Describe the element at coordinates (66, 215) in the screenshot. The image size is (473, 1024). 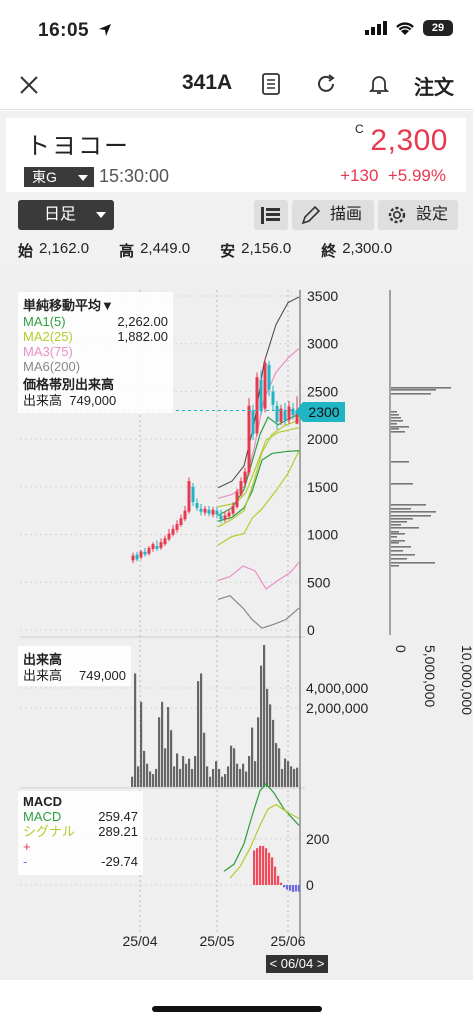
I see `period-selector: 日足` at that location.